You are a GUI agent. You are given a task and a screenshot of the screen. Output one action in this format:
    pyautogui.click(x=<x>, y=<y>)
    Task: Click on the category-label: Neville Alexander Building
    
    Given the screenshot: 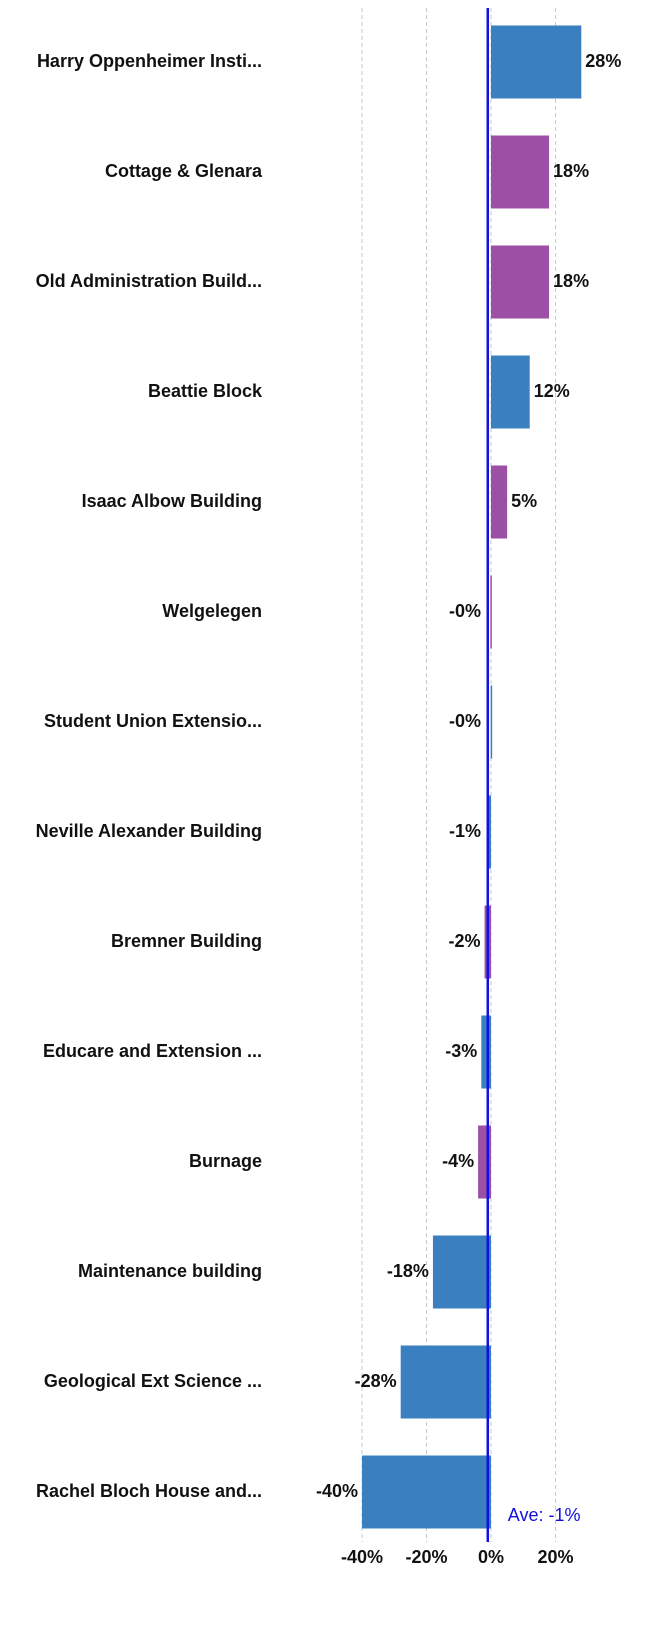 What is the action you would take?
    pyautogui.click(x=149, y=831)
    